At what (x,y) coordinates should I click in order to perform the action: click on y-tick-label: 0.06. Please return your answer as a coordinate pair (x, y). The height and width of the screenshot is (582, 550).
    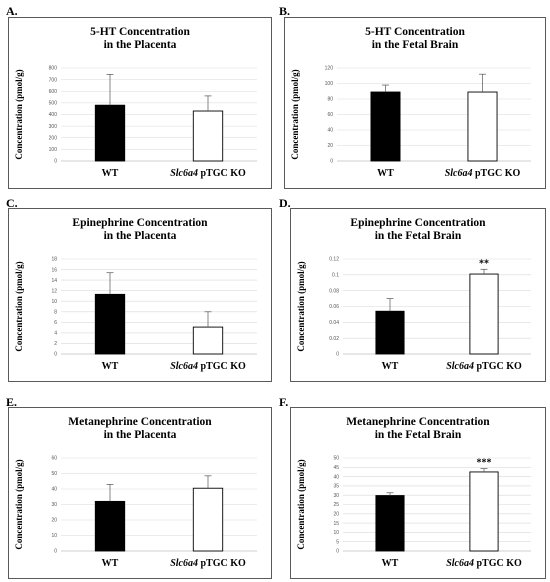
    Looking at the image, I should click on (334, 307).